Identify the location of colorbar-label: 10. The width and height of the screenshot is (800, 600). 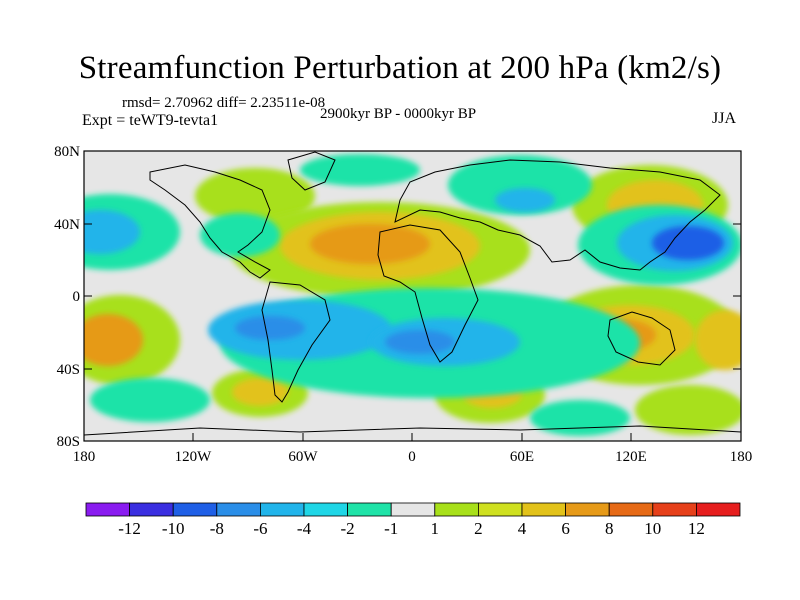
(652, 528).